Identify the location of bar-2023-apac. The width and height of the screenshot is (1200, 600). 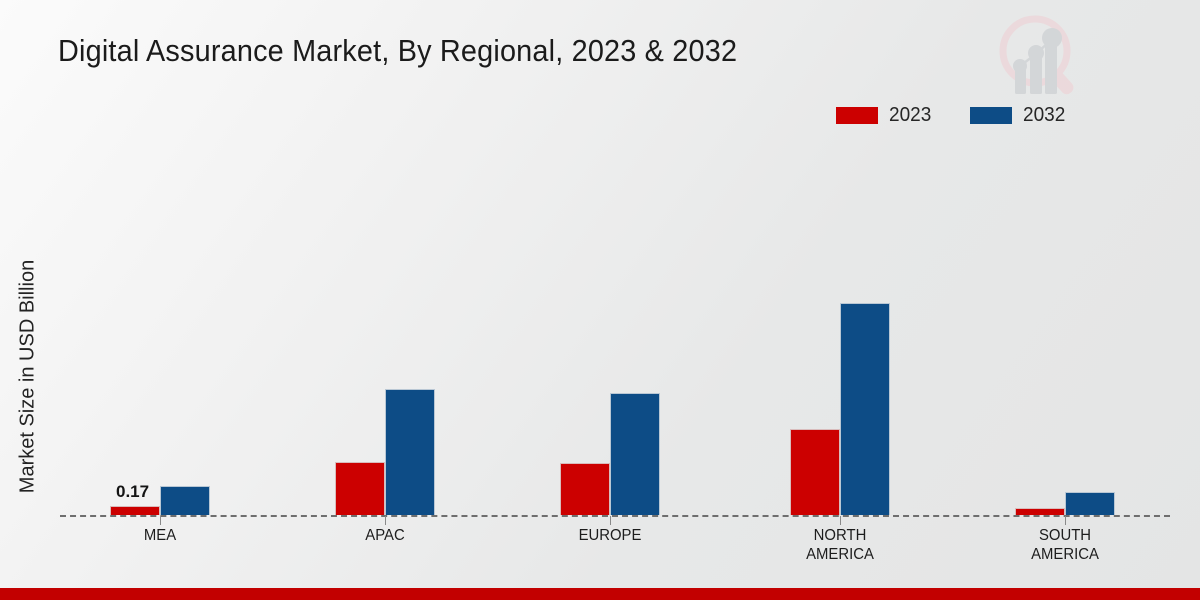
(360, 488).